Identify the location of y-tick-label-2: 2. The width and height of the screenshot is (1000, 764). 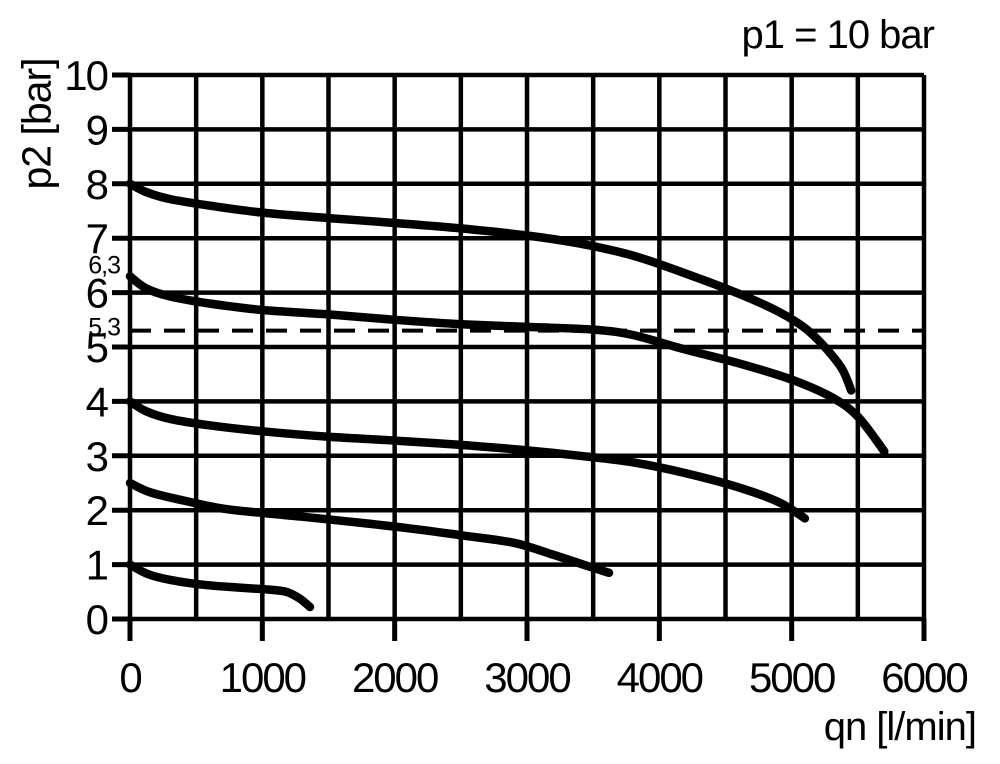
(97, 510).